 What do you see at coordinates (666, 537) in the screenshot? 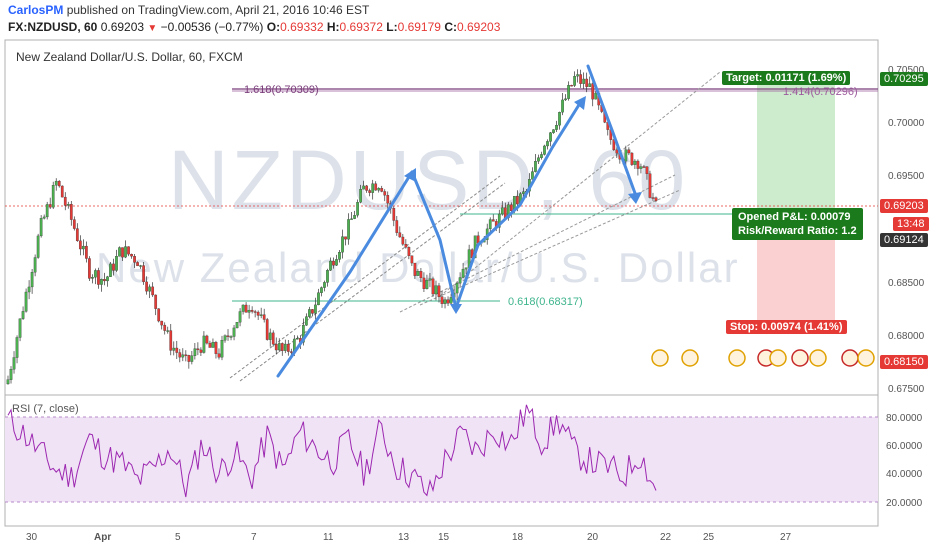
I see `time-tick: 22` at bounding box center [666, 537].